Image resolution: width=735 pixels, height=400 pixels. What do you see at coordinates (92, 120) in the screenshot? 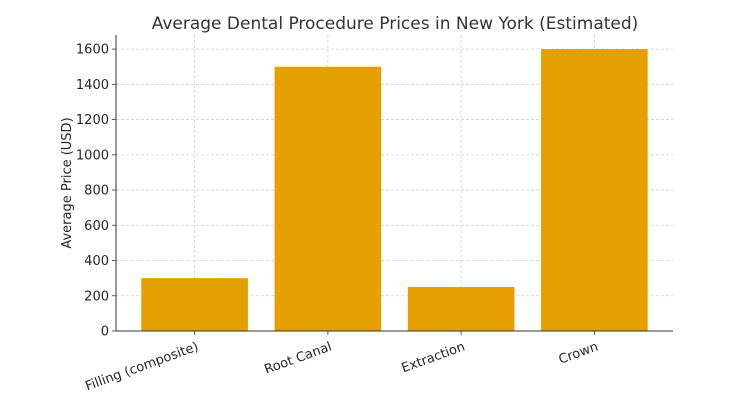
I see `y-tick-label: 1200` at bounding box center [92, 120].